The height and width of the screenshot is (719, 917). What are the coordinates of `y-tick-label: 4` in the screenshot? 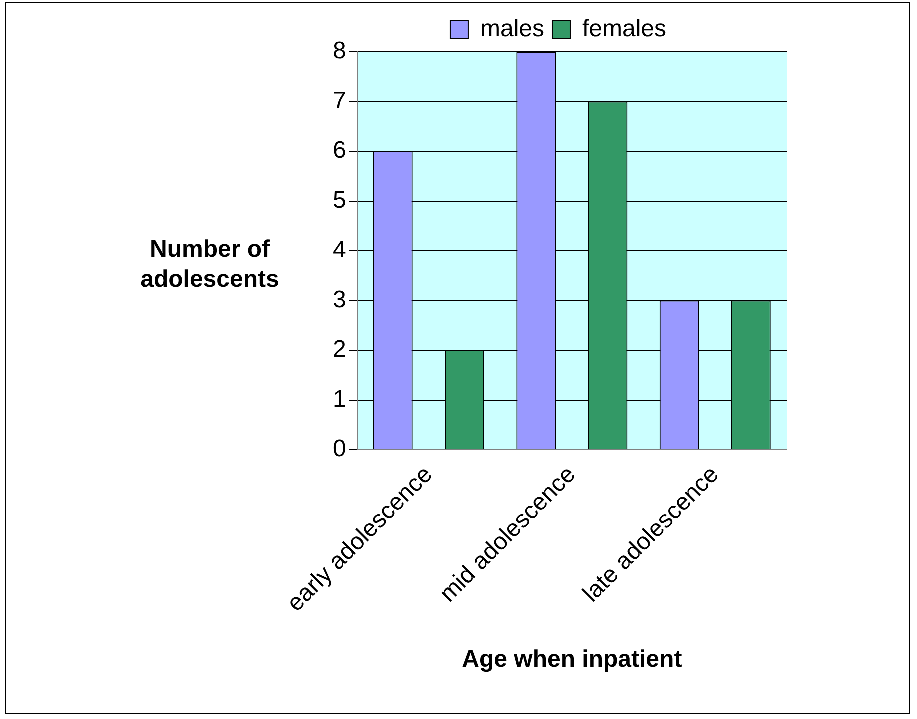 It's located at (339, 250).